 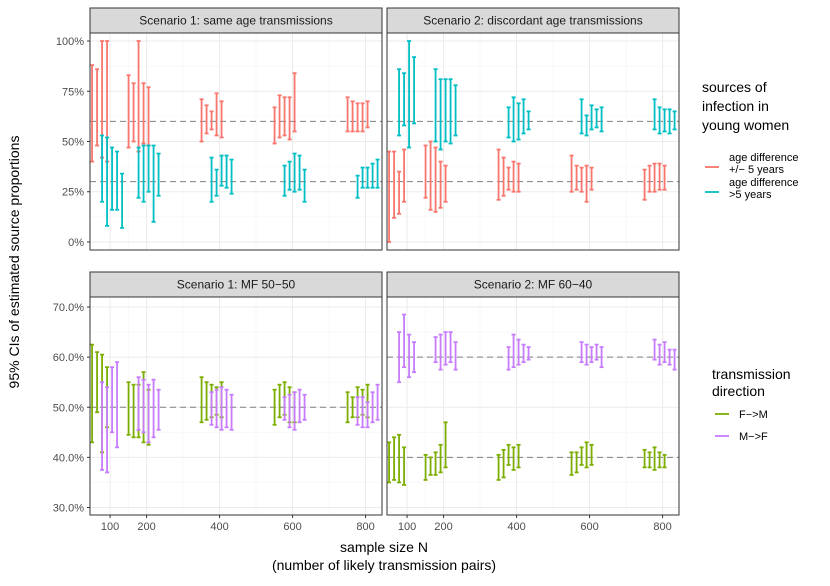 I want to click on panel-background, so click(x=533, y=406).